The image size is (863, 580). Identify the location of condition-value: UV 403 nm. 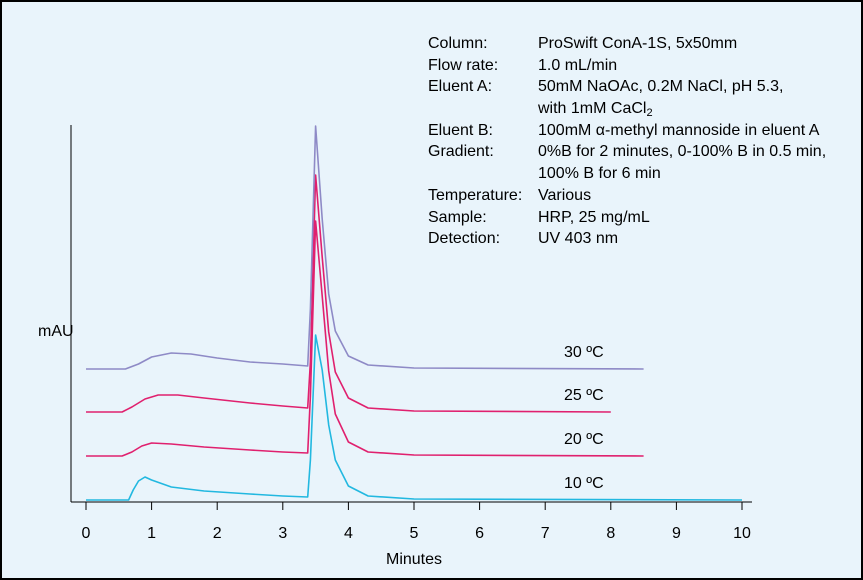
(578, 239).